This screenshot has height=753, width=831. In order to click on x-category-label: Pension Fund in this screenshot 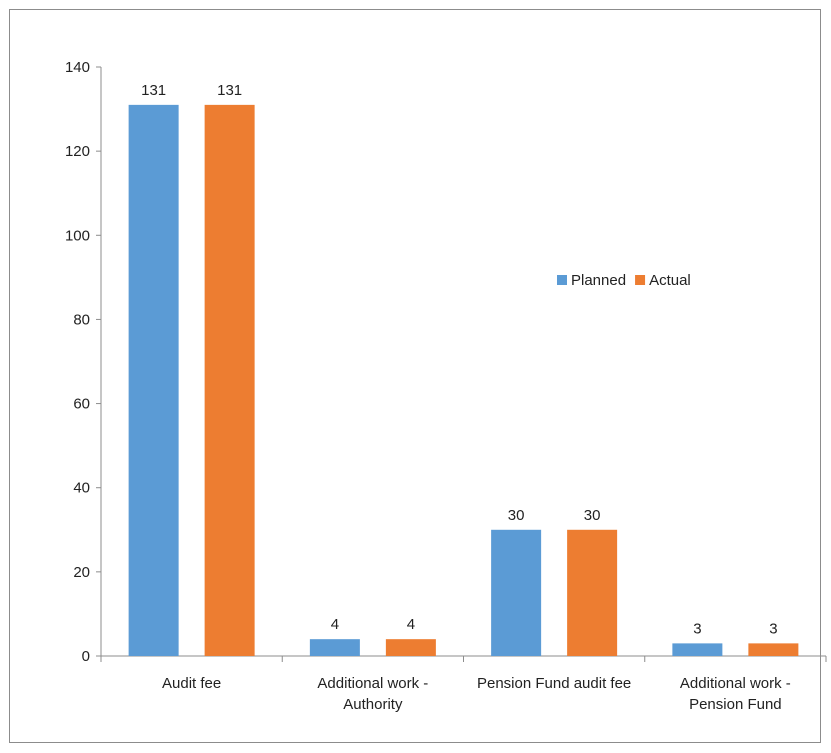, I will do `click(735, 704)`.